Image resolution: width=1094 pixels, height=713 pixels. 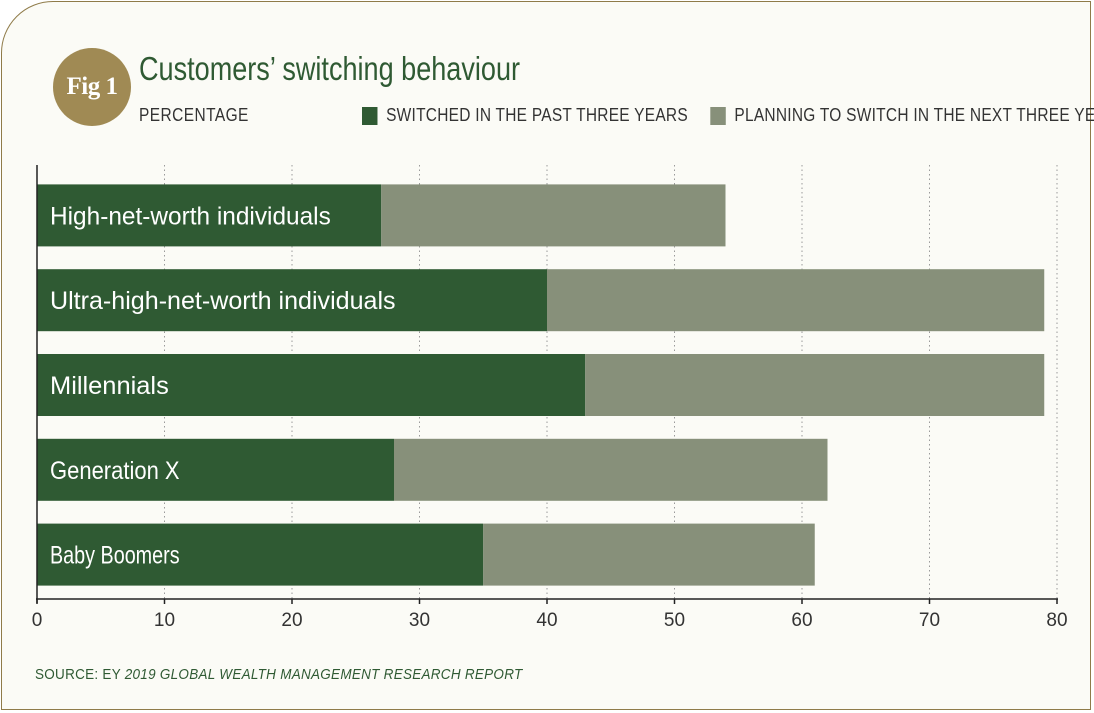 I want to click on category-label-0: High-net-worth individuals, so click(x=190, y=216).